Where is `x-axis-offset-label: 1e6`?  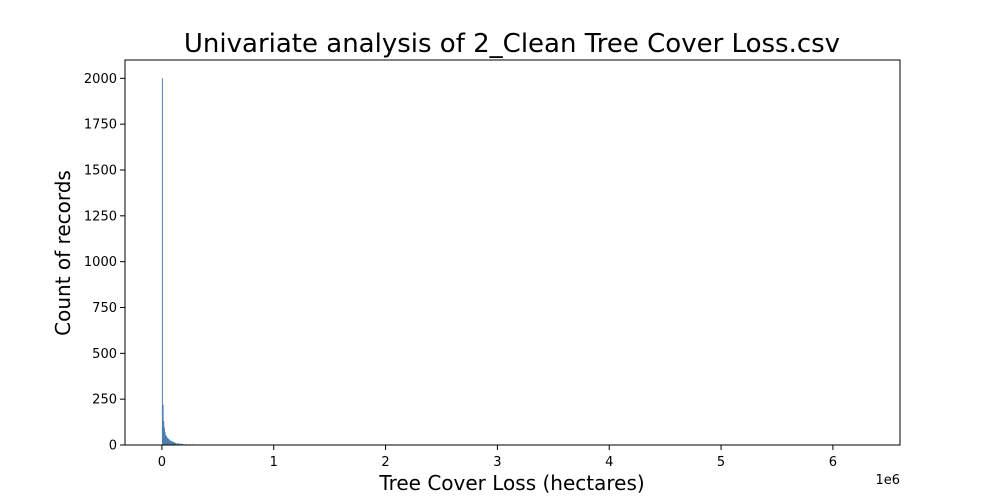 x-axis-offset-label: 1e6 is located at coordinates (887, 480).